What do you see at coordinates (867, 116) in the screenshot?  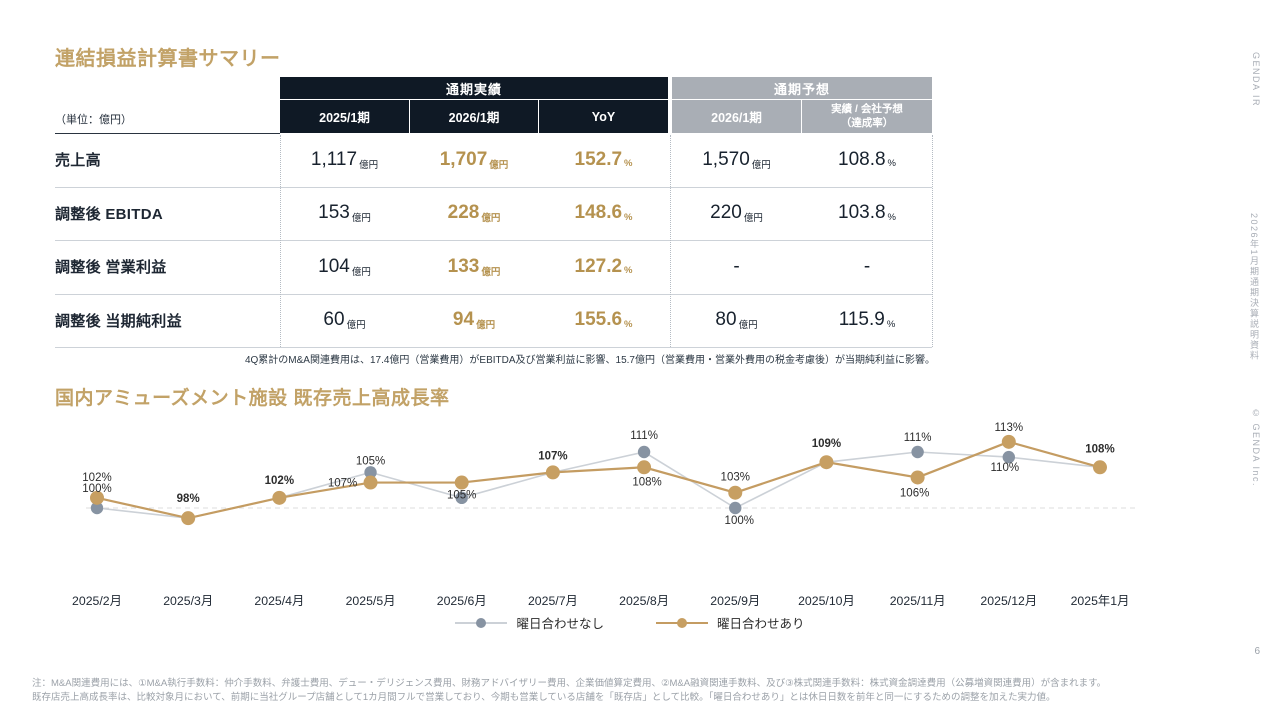 I see `col-header-achievement: 実績 / 会社予想 （達成率）` at bounding box center [867, 116].